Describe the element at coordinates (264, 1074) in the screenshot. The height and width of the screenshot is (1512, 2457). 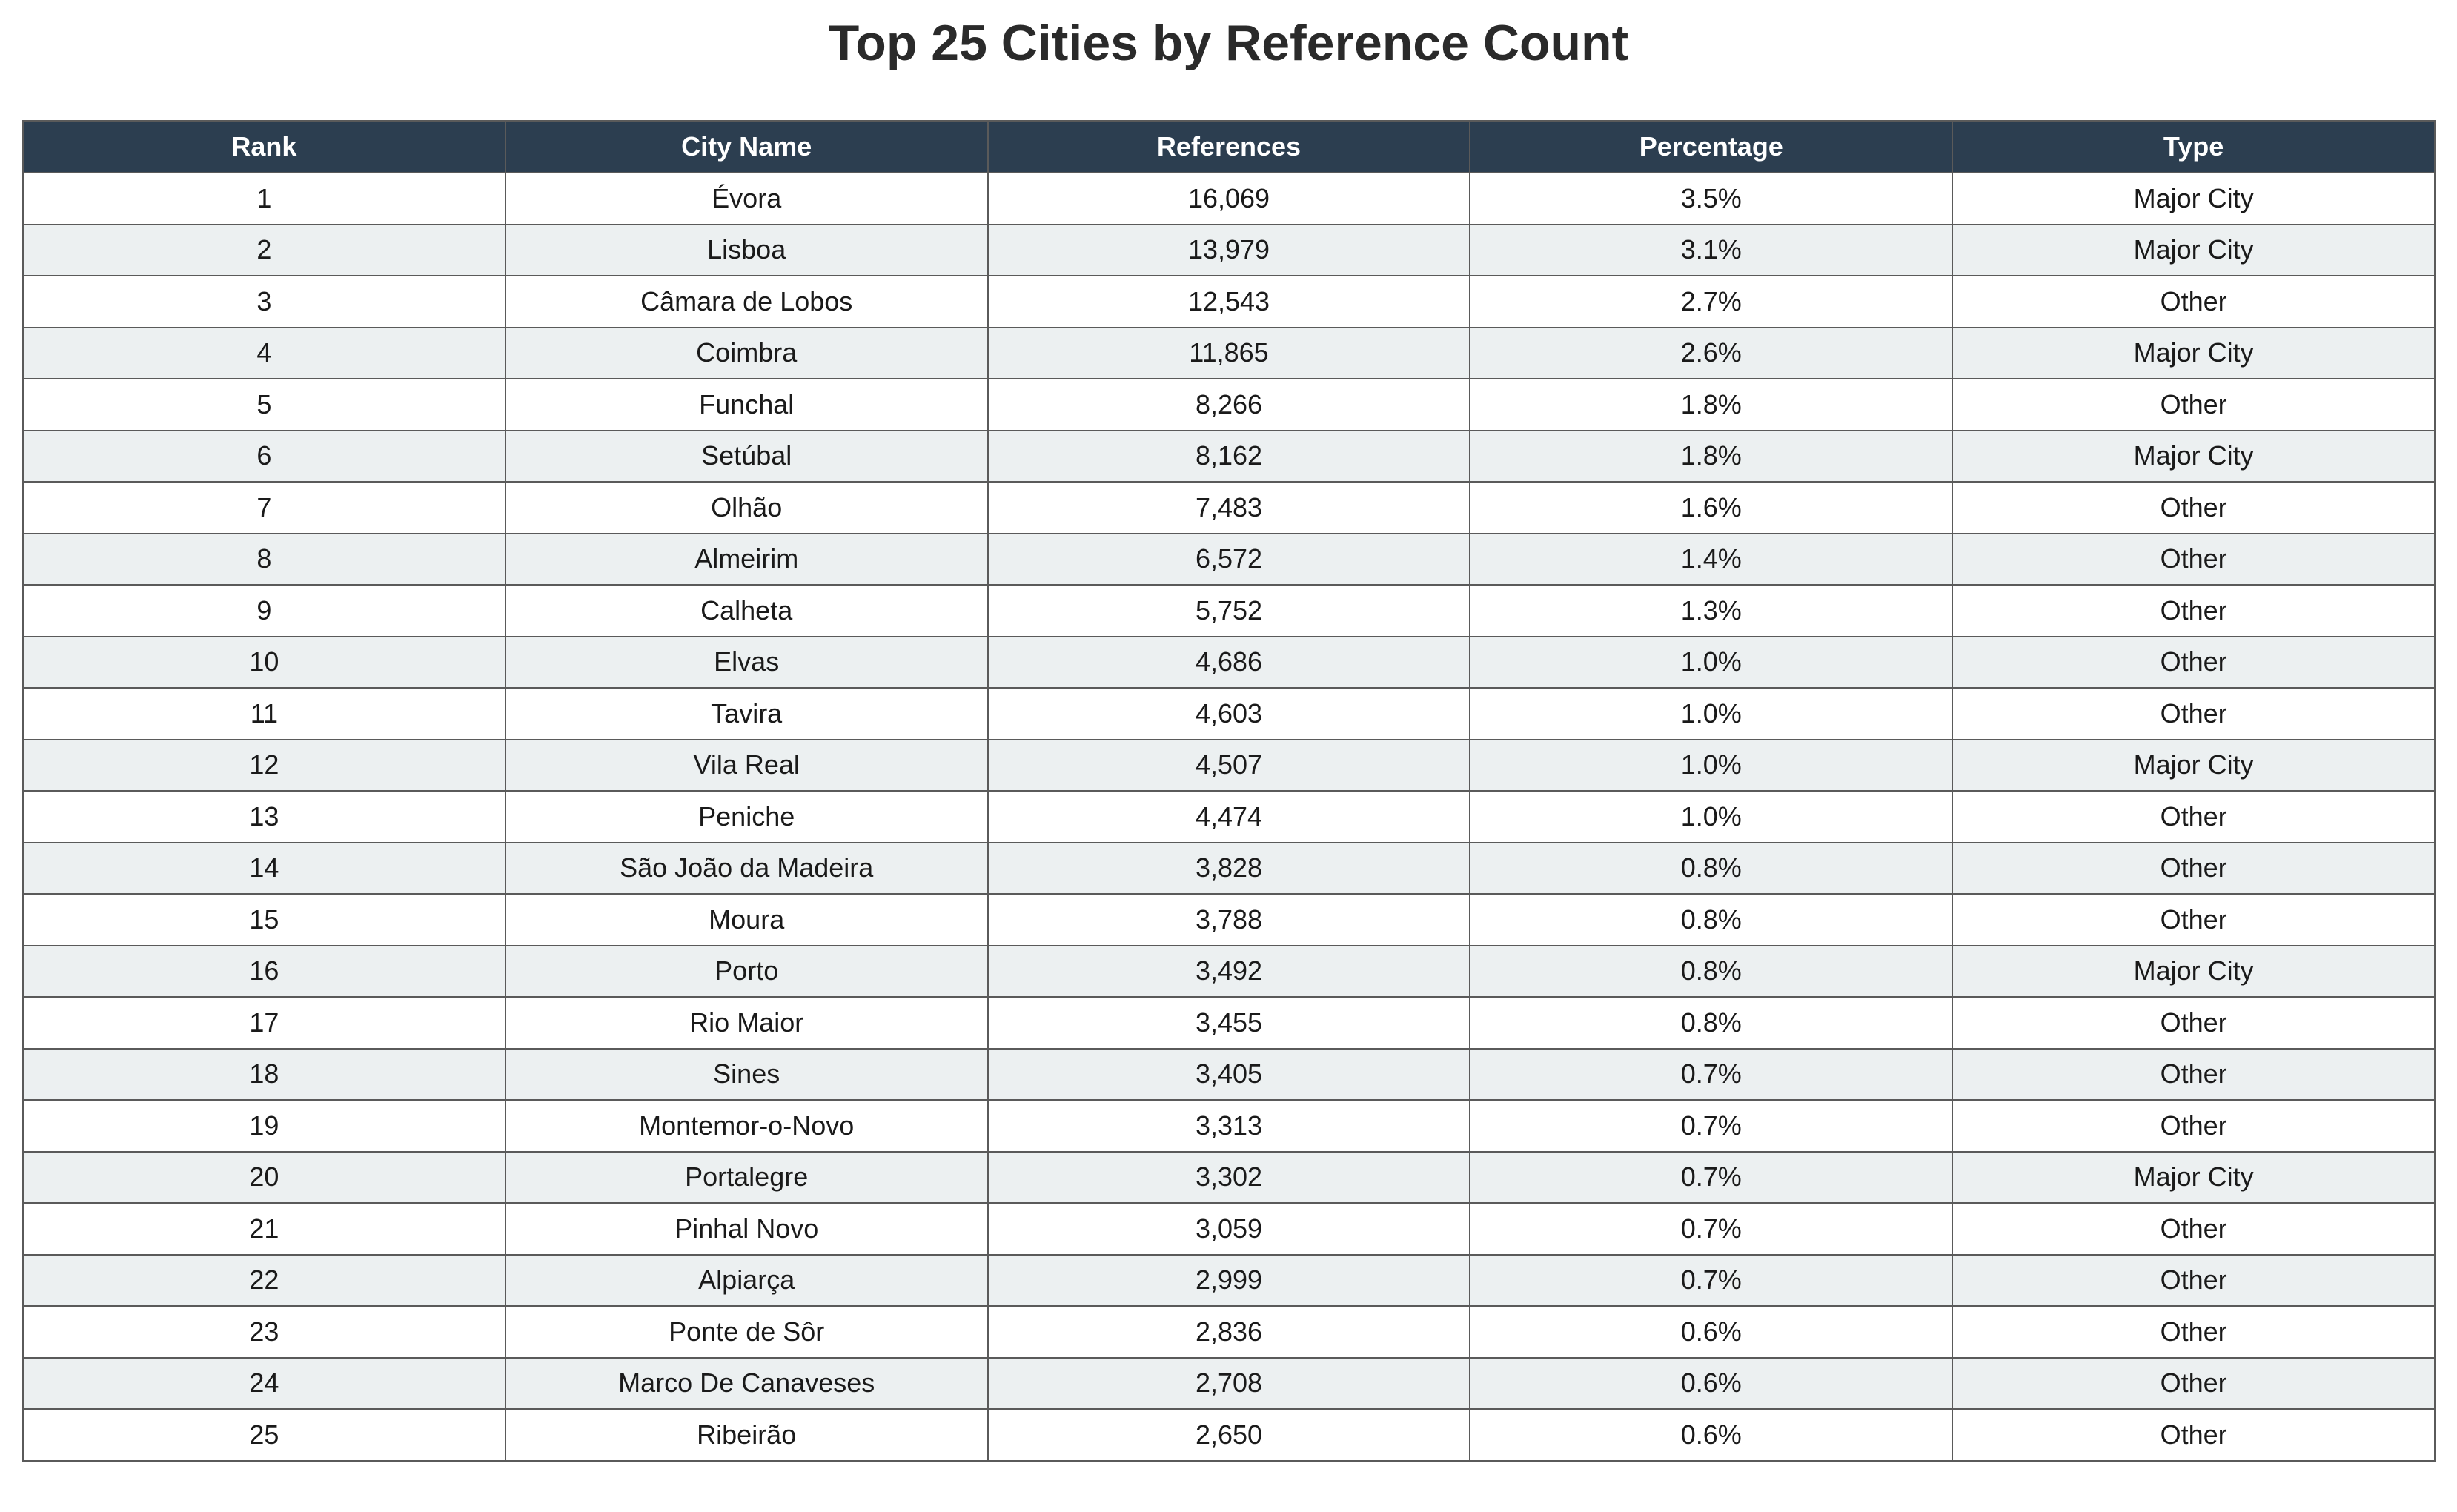
I see `cell-rank: 18` at that location.